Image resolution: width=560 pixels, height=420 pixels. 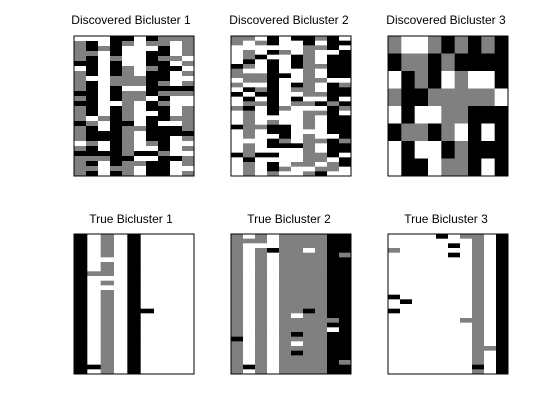 What do you see at coordinates (134, 304) in the screenshot?
I see `axes-frame` at bounding box center [134, 304].